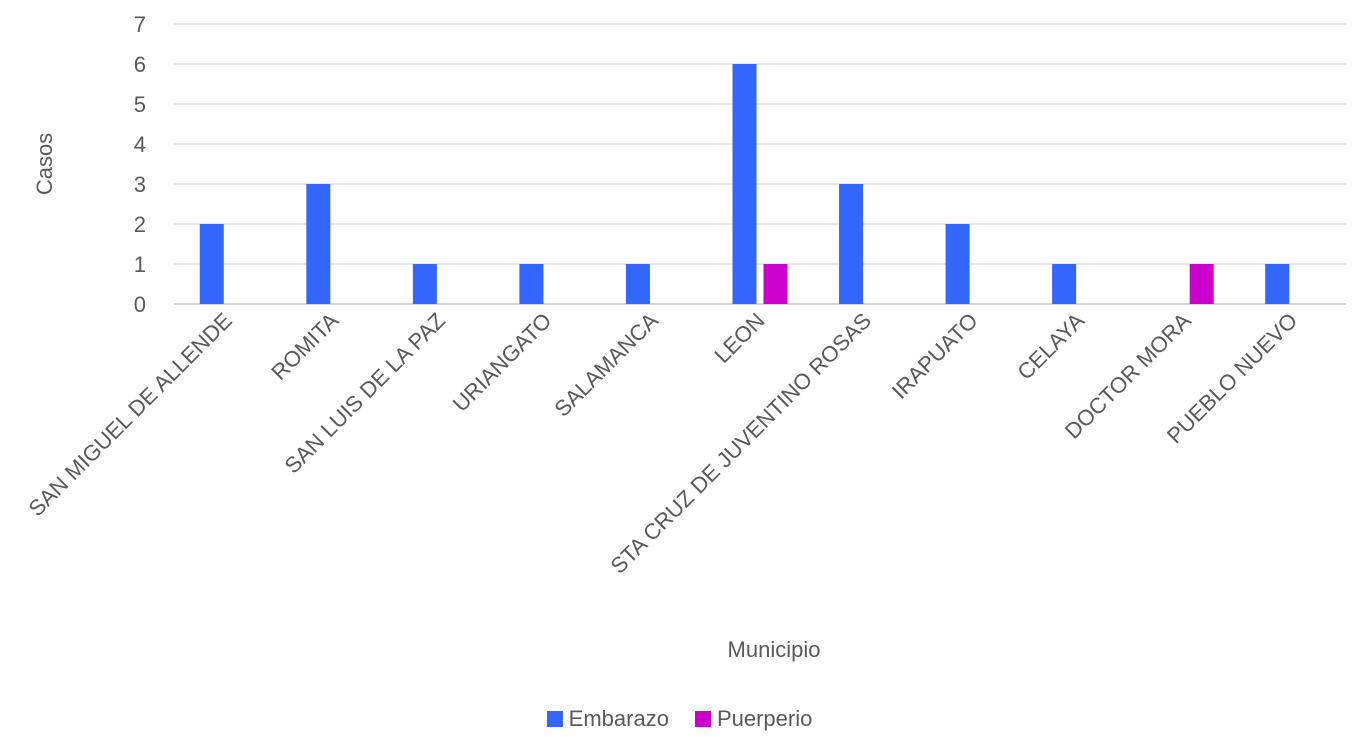 The height and width of the screenshot is (737, 1359). Describe the element at coordinates (679, 719) in the screenshot. I see `chart-legend: Embarazo Puerperio` at that location.